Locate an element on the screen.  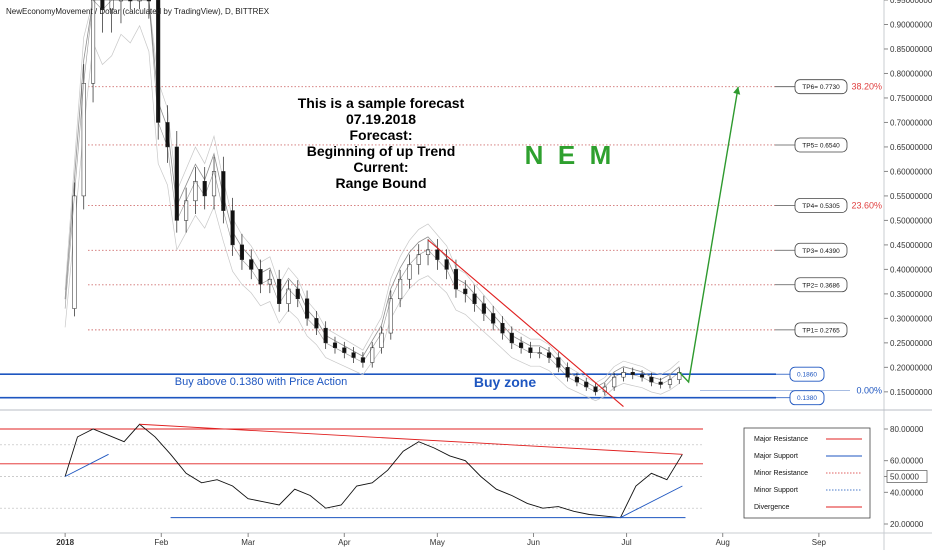
forecast-line-1: This is a sample forecast is located at coordinates (381, 103).